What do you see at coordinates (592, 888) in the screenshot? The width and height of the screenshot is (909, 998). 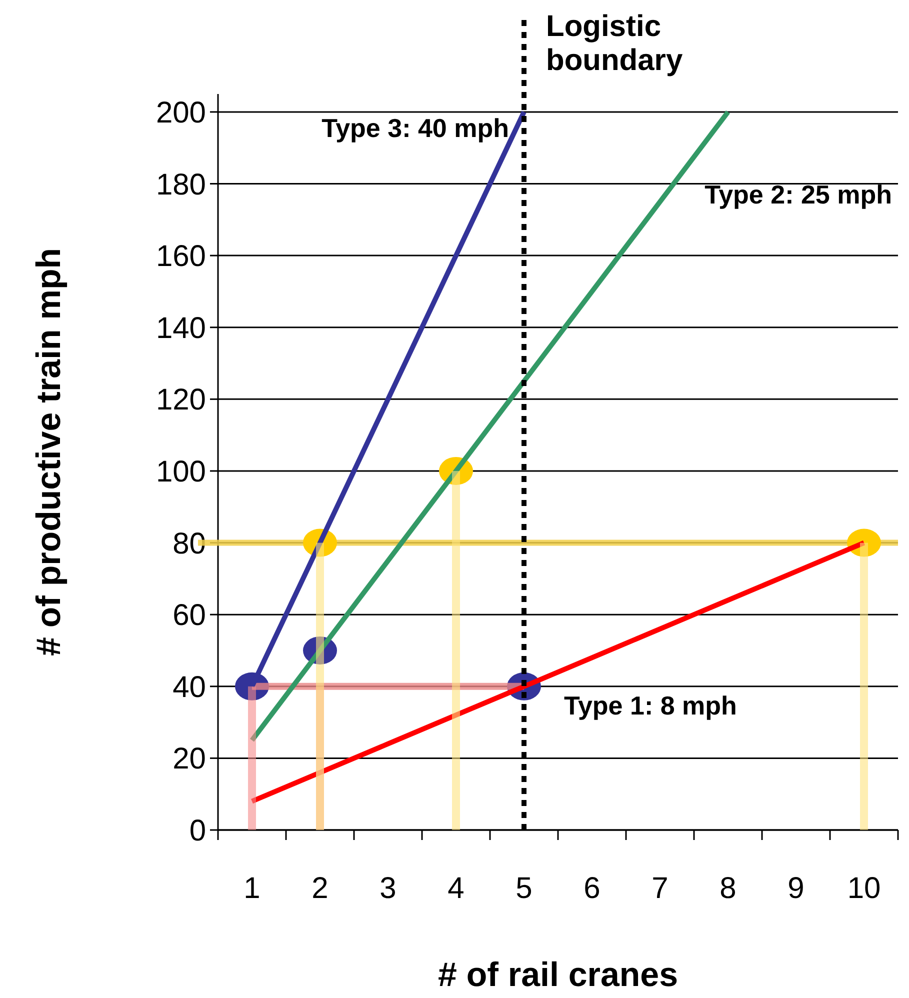 I see `x-tick-label: 6` at bounding box center [592, 888].